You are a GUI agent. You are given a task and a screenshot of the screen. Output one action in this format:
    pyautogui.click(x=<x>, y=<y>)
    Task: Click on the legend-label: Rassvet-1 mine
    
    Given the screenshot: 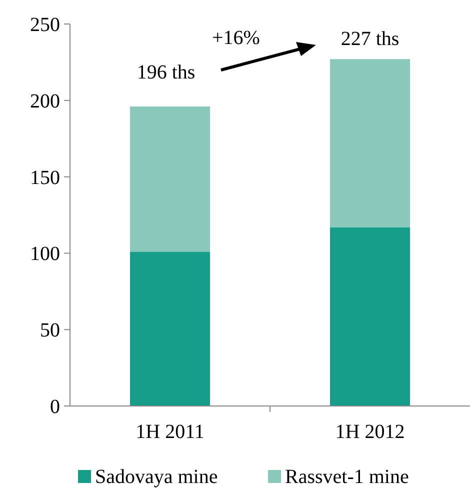 What is the action you would take?
    pyautogui.click(x=347, y=477)
    